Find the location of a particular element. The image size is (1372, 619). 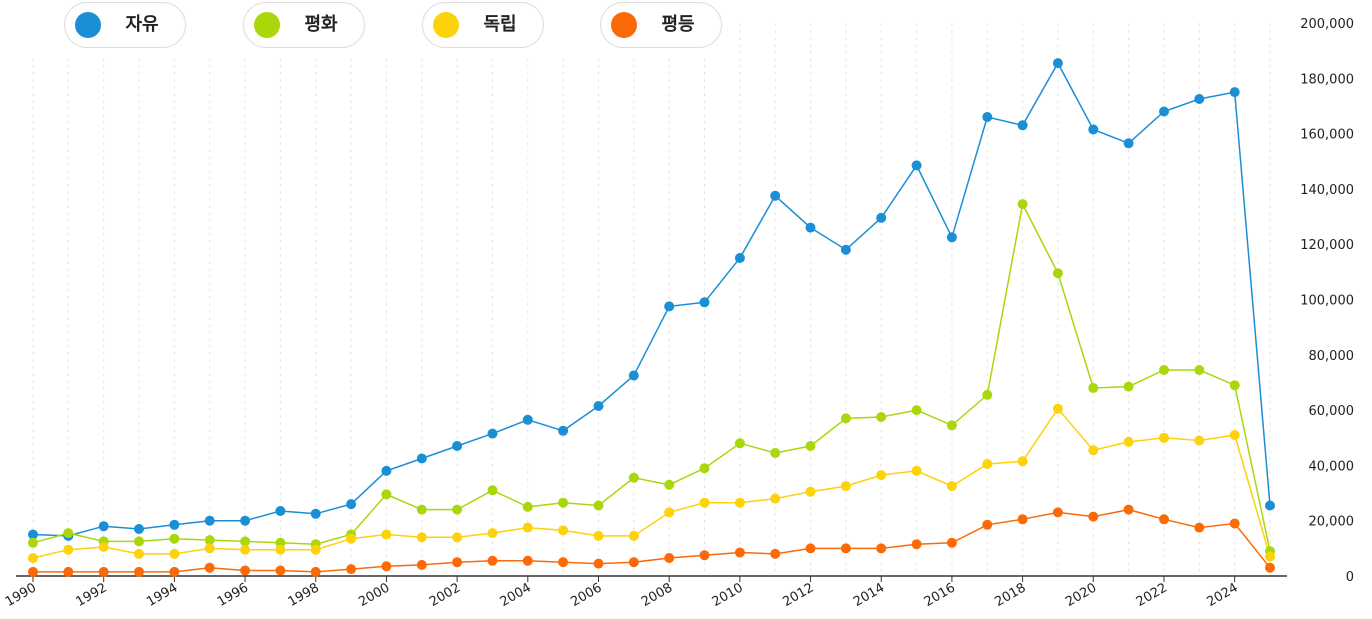

data-point-1-1994 is located at coordinates (174, 538).